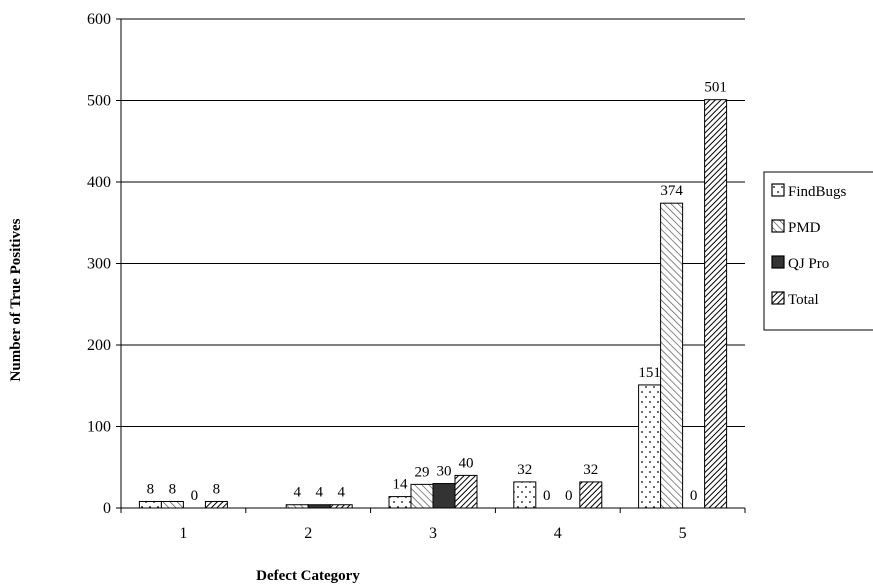 The image size is (873, 586). Describe the element at coordinates (683, 533) in the screenshot. I see `x-tick-label: 5` at that location.